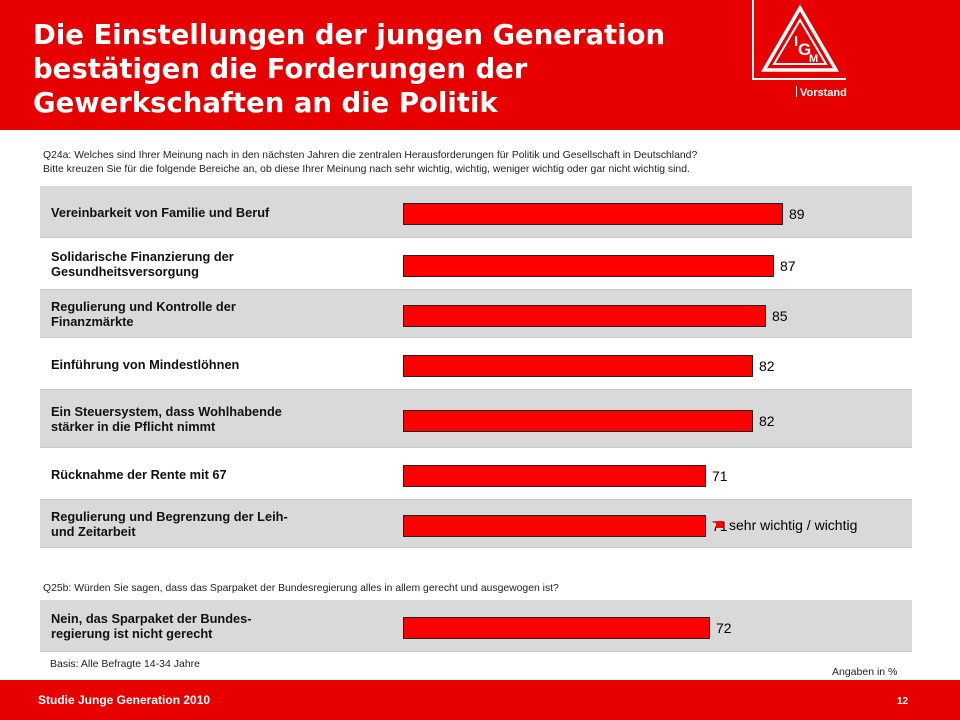 The image size is (960, 720). I want to click on category-label-line: Finanzmärkte, so click(92, 321).